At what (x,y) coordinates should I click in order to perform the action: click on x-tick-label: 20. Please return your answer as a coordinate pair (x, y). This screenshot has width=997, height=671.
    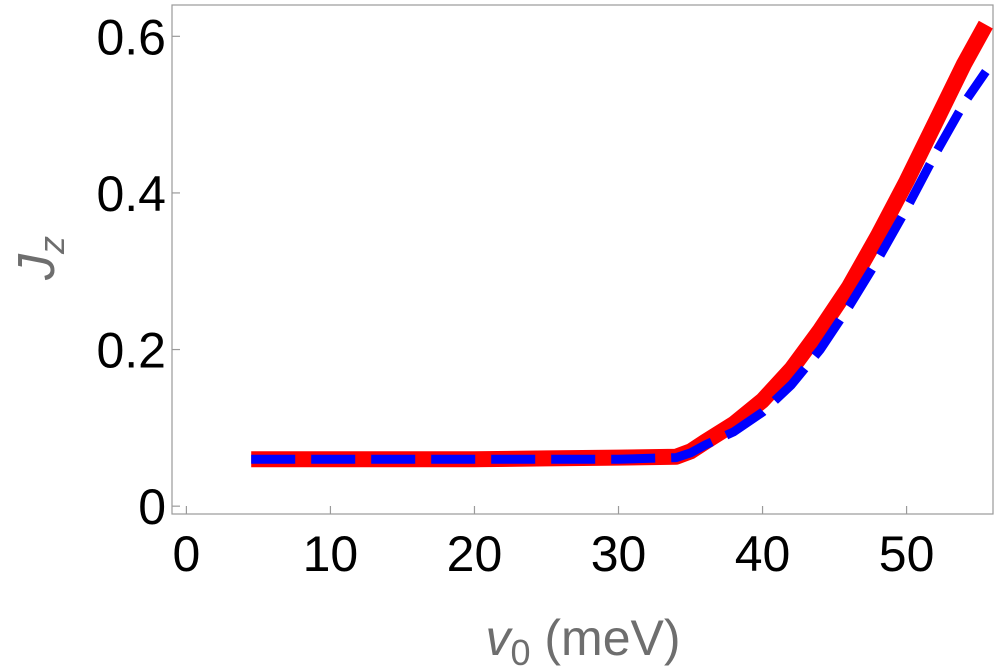
    Looking at the image, I should click on (475, 554).